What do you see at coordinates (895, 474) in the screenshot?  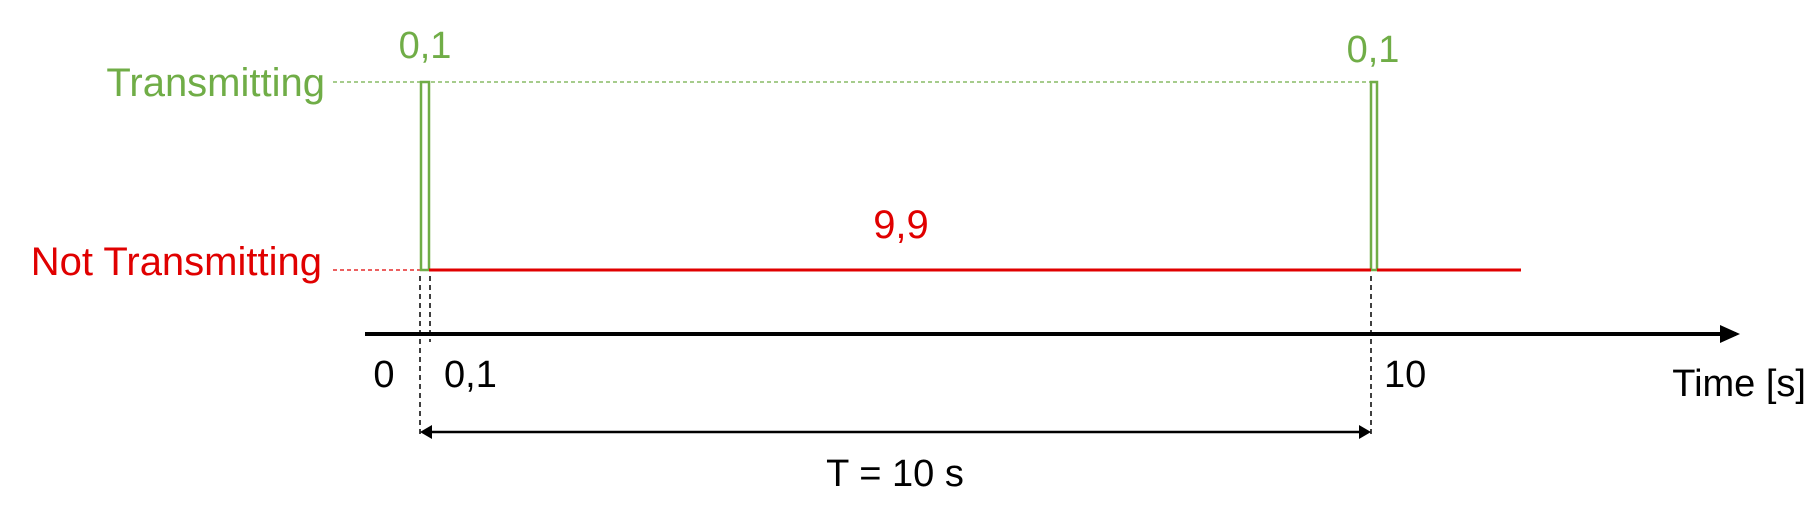 I see `period-label: T = 10 s` at bounding box center [895, 474].